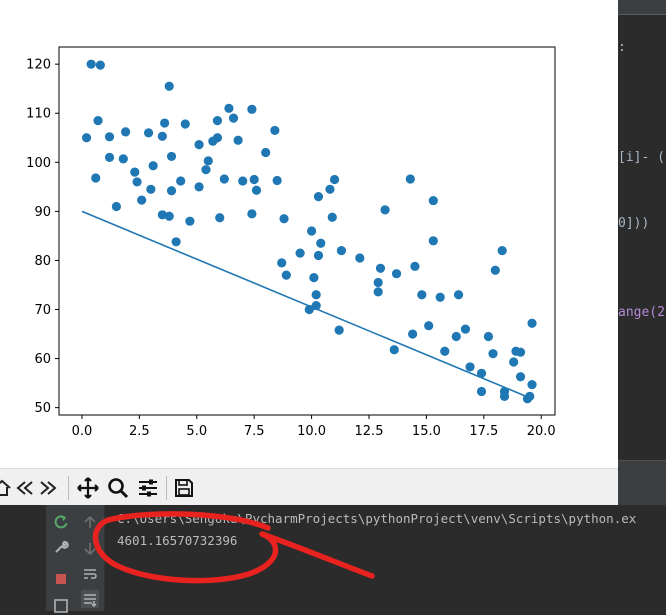 Image resolution: width=666 pixels, height=615 pixels. I want to click on pan-icon, so click(88, 488).